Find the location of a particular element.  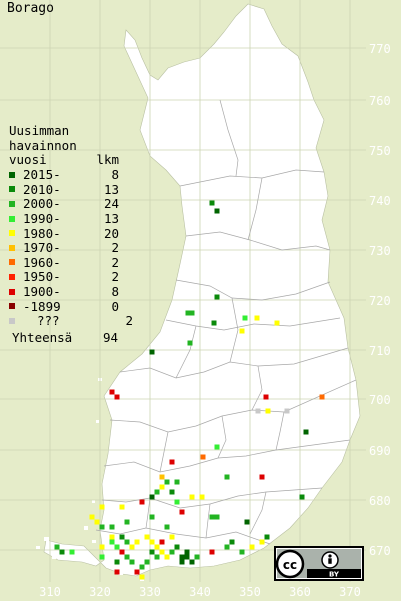

northing-label: 700 is located at coordinates (380, 400).